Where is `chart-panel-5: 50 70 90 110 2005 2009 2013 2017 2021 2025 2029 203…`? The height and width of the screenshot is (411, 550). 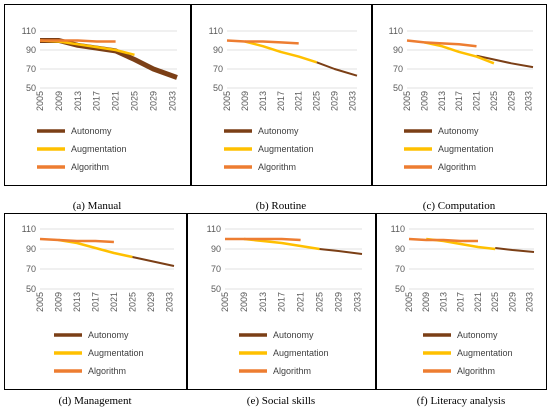 chart-panel-5: 50 70 90 110 2005 2009 2013 2017 2021 2025 2029 203… is located at coordinates (461, 310).